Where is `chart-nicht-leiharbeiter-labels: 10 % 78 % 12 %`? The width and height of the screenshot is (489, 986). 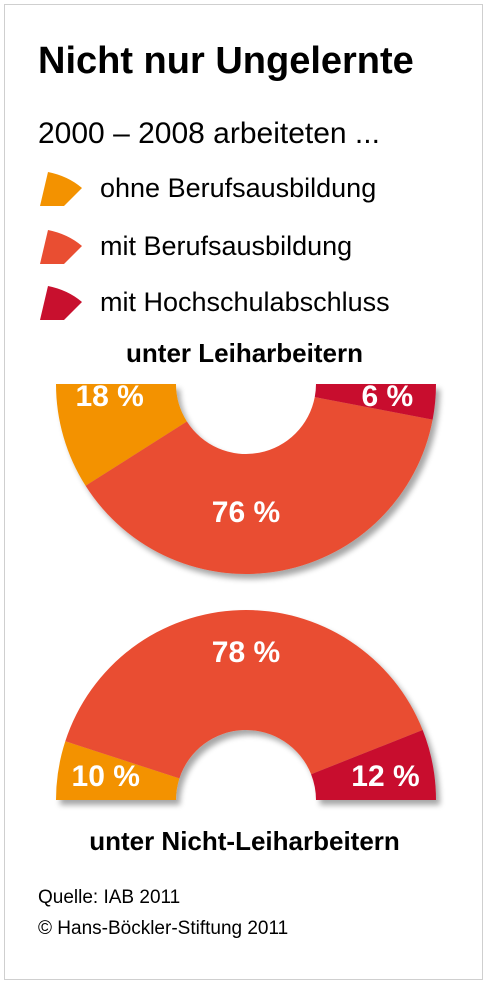 chart-nicht-leiharbeiter-labels: 10 % 78 % 12 % is located at coordinates (246, 714).